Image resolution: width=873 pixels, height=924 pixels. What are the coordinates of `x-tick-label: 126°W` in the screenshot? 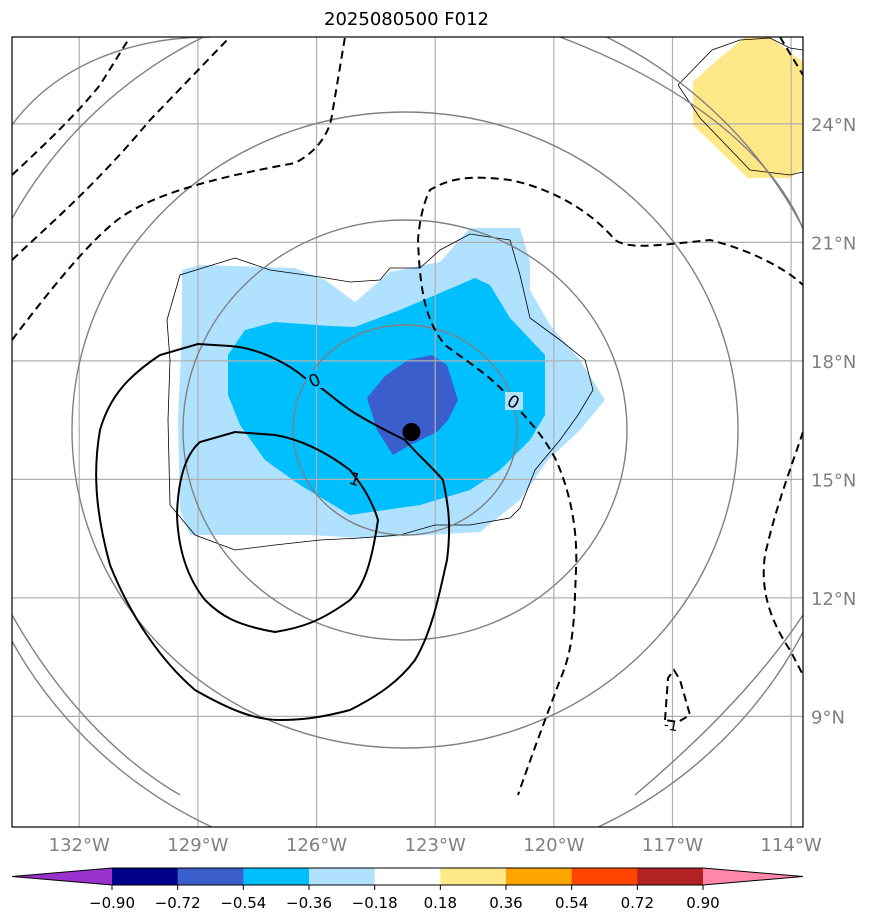 It's located at (316, 845).